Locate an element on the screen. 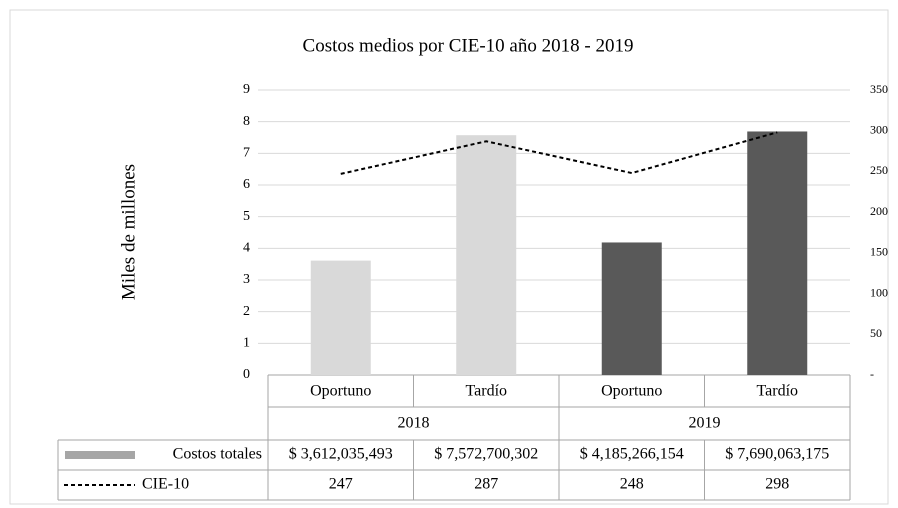 This screenshot has height=508, width=898. y2-tick-label: 100 is located at coordinates (879, 292).